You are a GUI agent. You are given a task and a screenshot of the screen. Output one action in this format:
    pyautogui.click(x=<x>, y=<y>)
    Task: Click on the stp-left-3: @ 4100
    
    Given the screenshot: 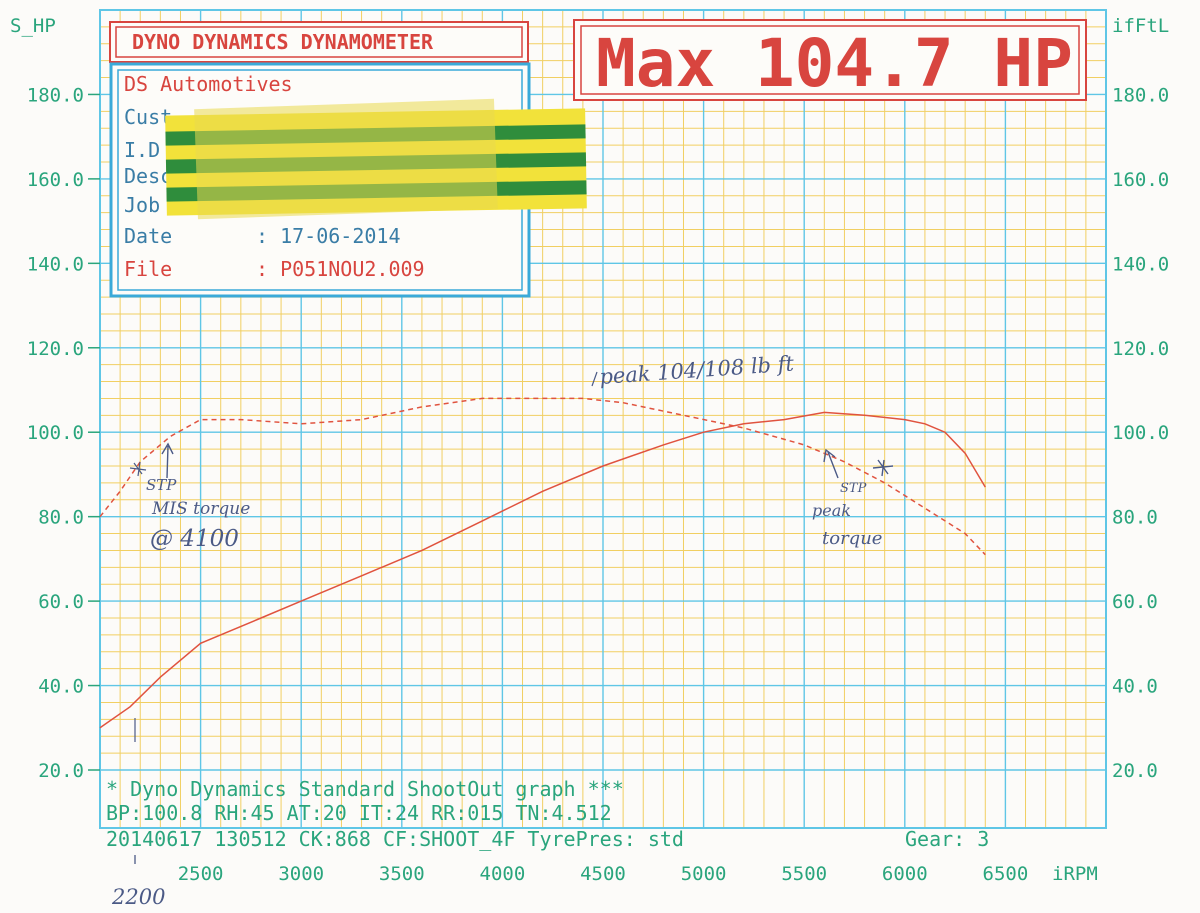 What is the action you would take?
    pyautogui.click(x=194, y=539)
    